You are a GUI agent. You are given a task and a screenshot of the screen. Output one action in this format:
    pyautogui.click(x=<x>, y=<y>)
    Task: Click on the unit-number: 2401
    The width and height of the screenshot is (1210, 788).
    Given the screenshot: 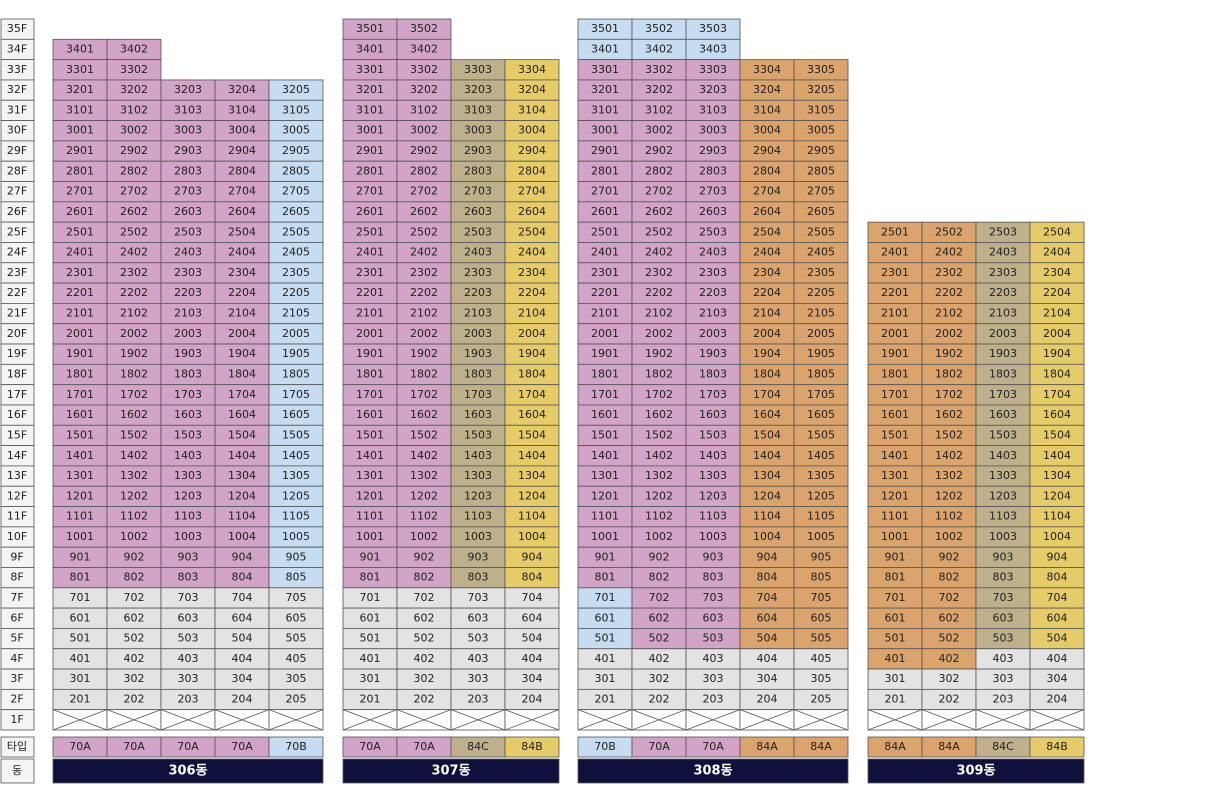 What is the action you would take?
    pyautogui.click(x=370, y=252)
    